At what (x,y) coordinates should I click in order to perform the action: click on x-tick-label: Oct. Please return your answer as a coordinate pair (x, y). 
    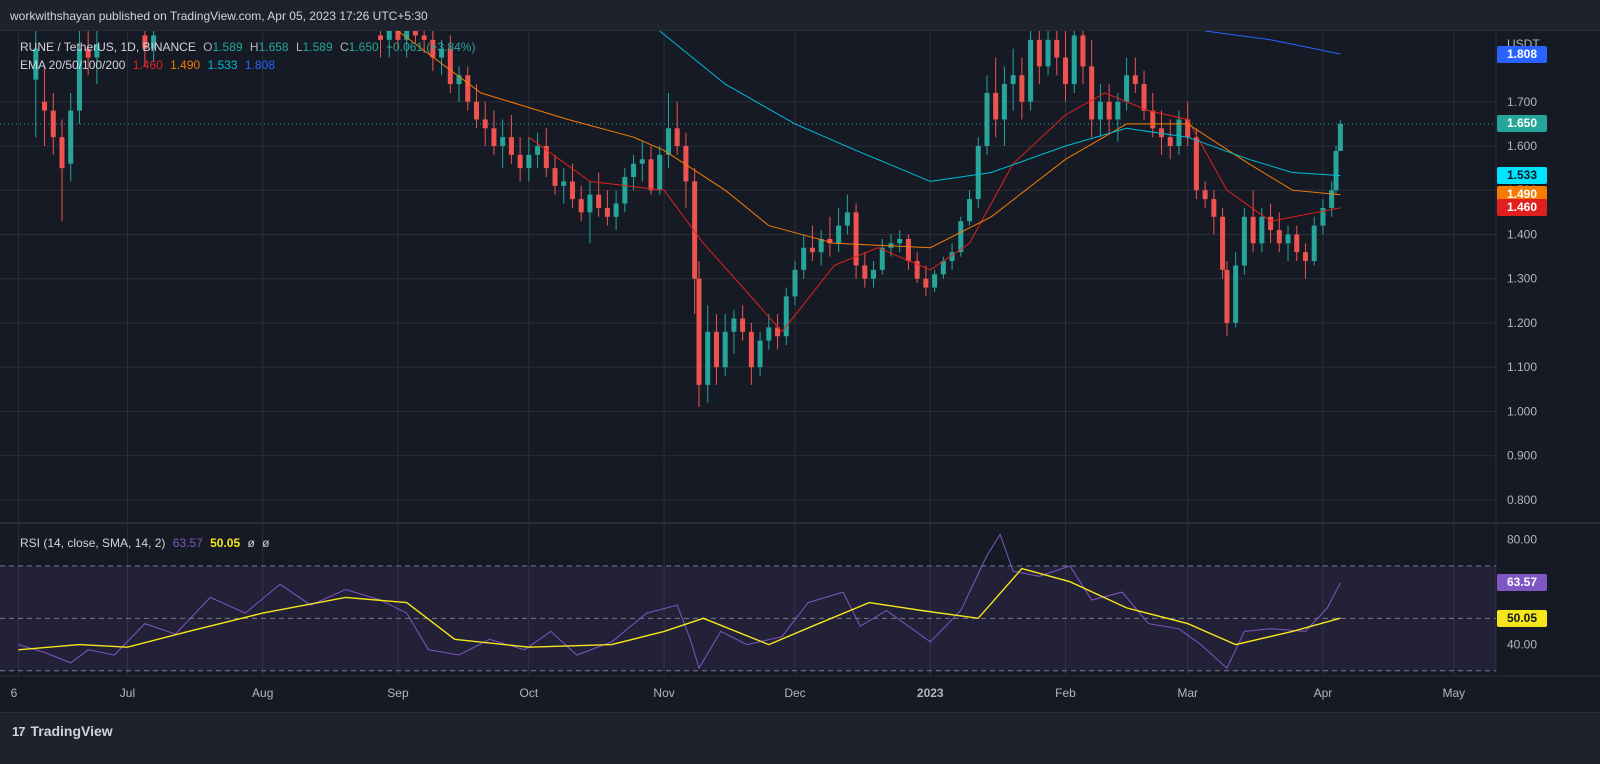
    Looking at the image, I should click on (529, 693).